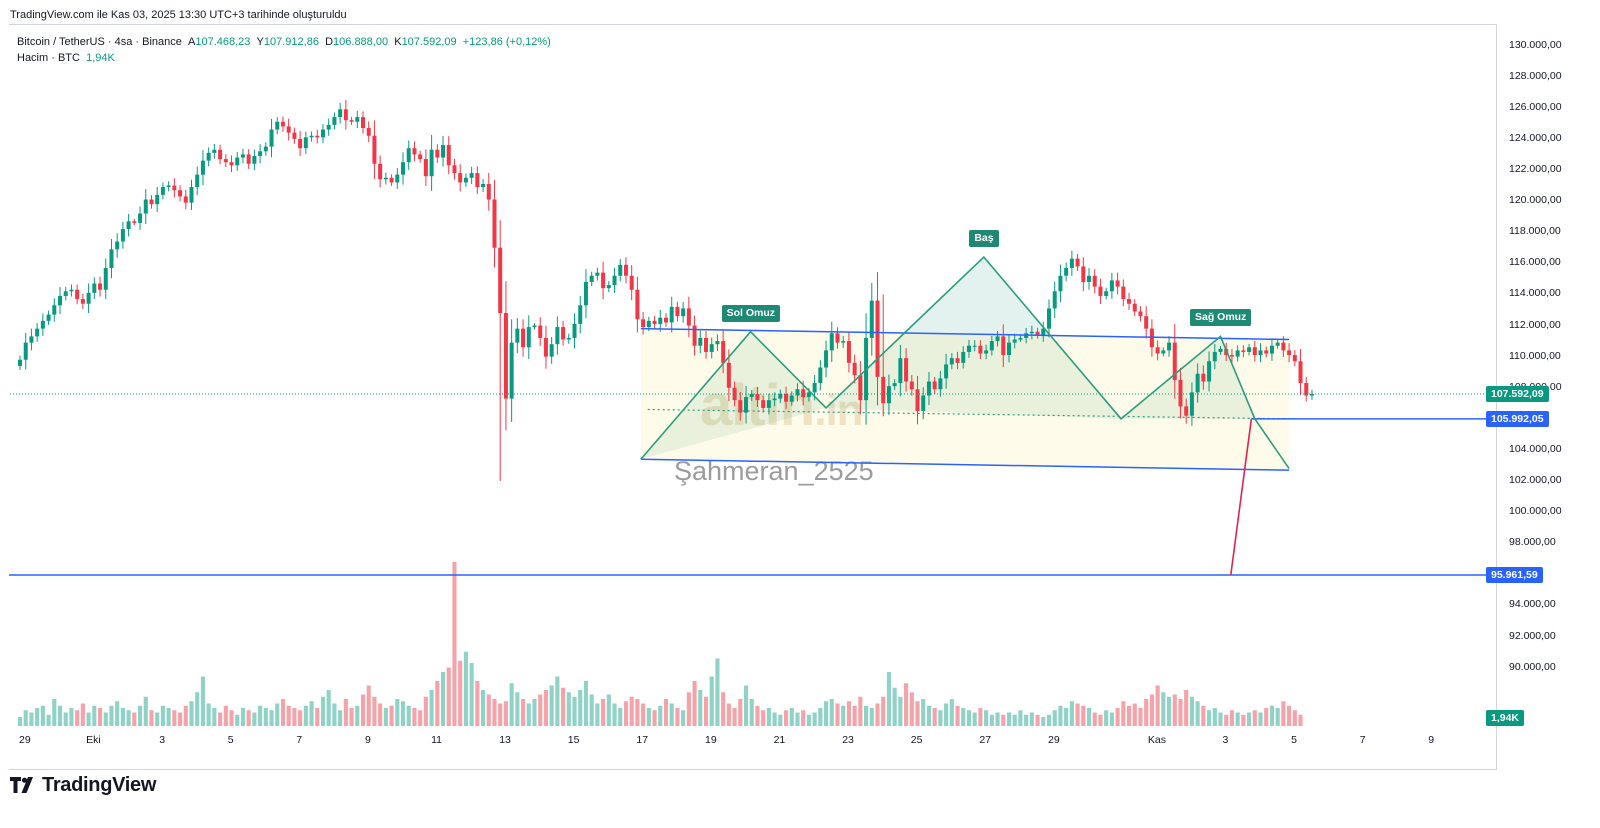 This screenshot has height=828, width=1600. I want to click on symbol-name: Bitcoin / TetherUS · 4sa · Binance, so click(99, 42).